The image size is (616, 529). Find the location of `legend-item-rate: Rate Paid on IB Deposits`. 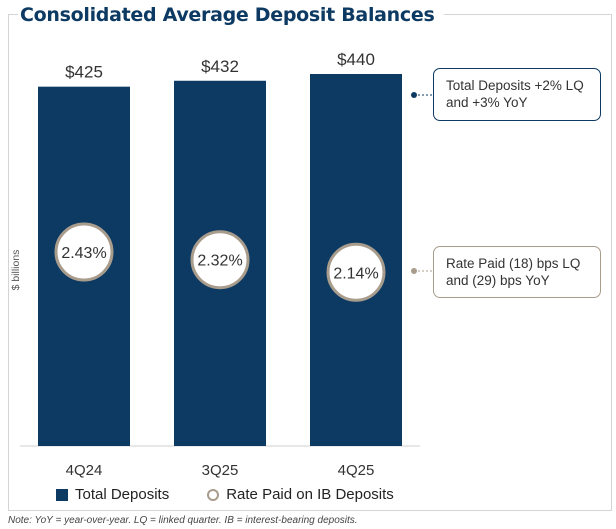

legend-item-rate: Rate Paid on IB Deposits is located at coordinates (300, 494).